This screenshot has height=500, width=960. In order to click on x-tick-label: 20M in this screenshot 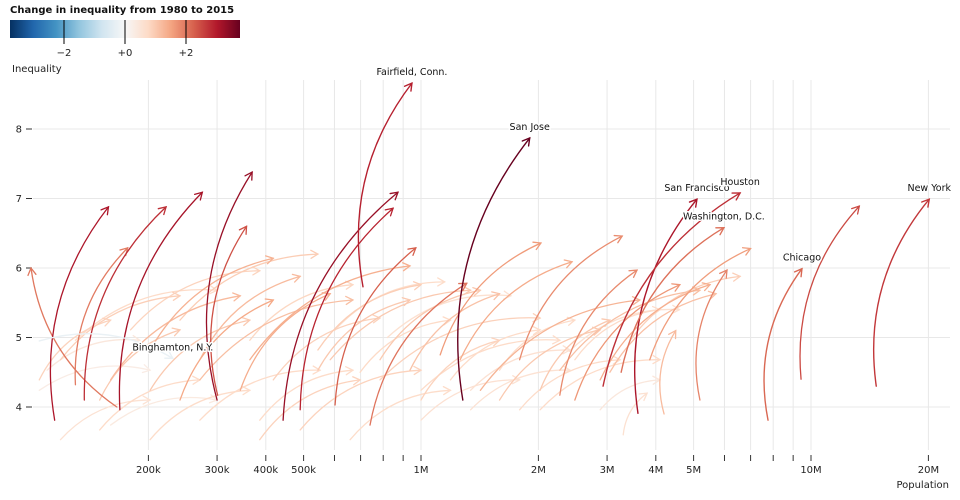, I will do `click(928, 470)`.